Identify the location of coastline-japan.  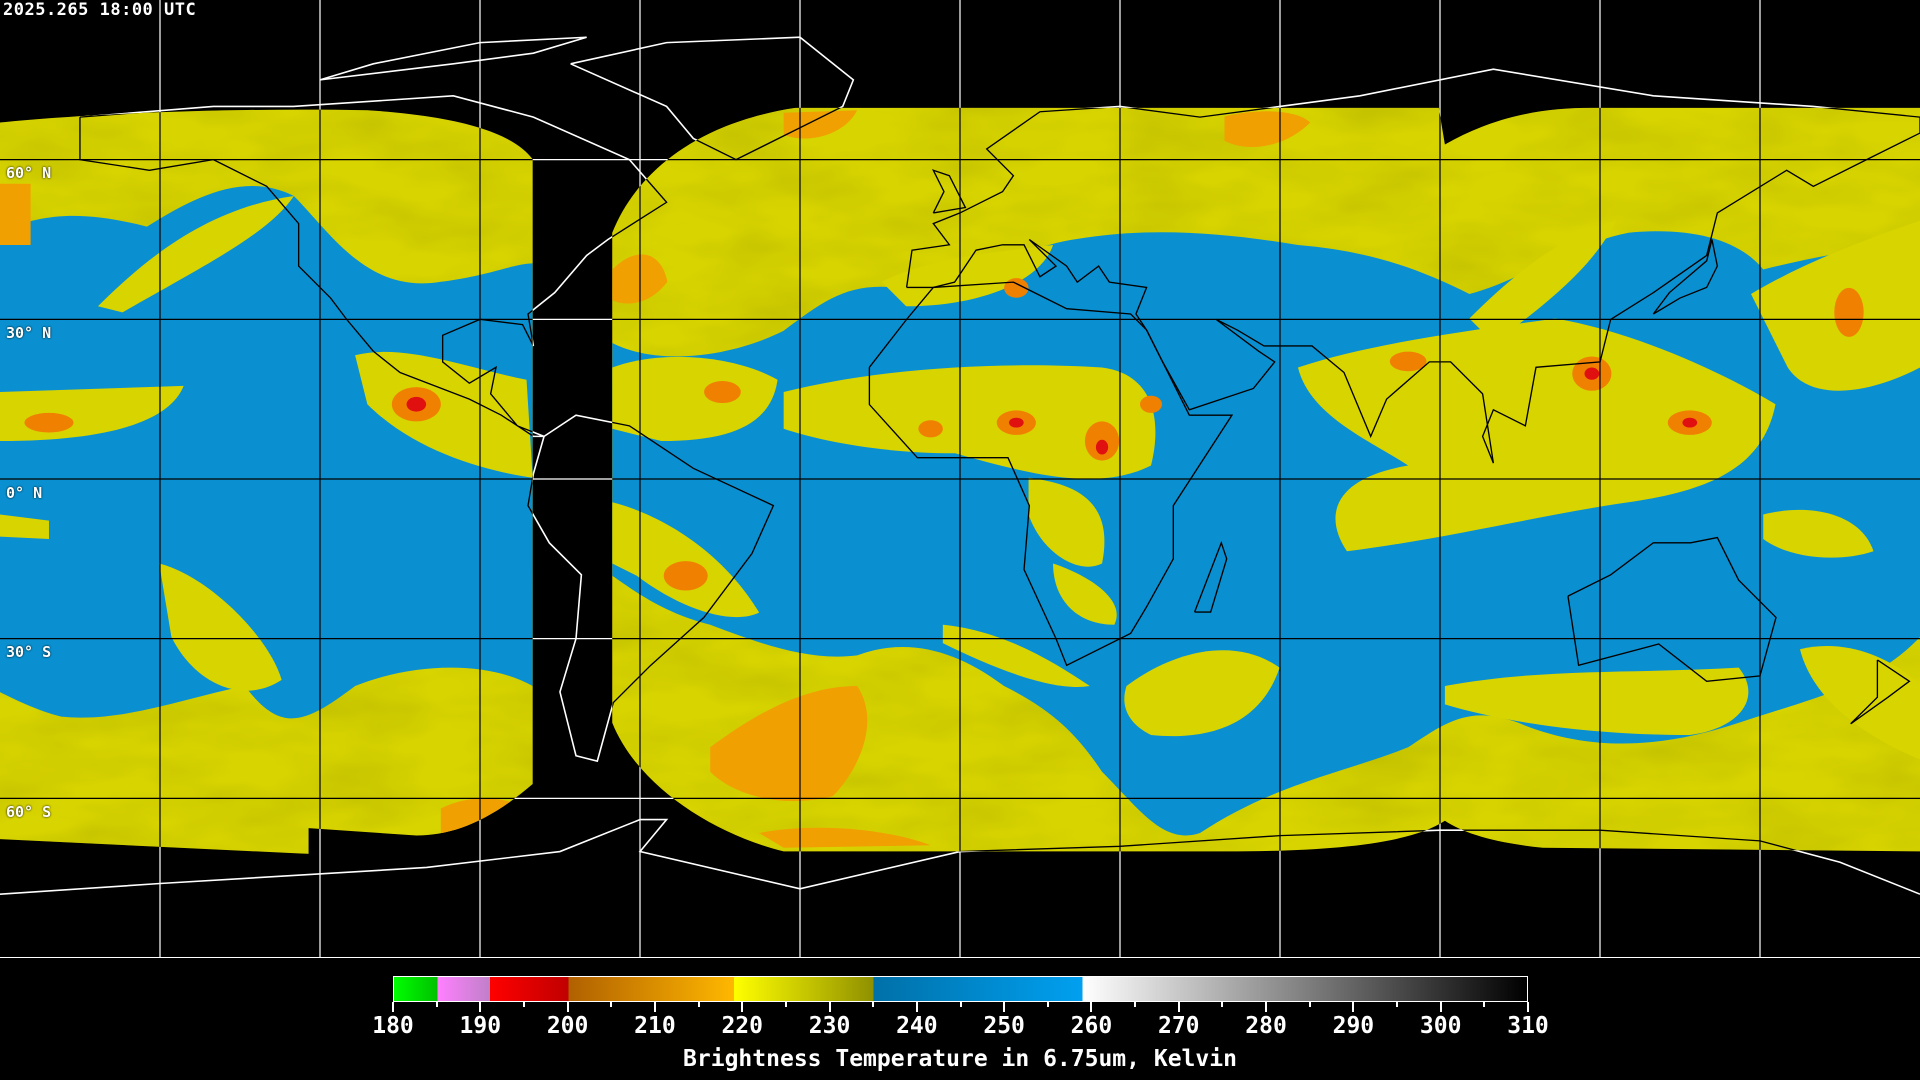
(1685, 277).